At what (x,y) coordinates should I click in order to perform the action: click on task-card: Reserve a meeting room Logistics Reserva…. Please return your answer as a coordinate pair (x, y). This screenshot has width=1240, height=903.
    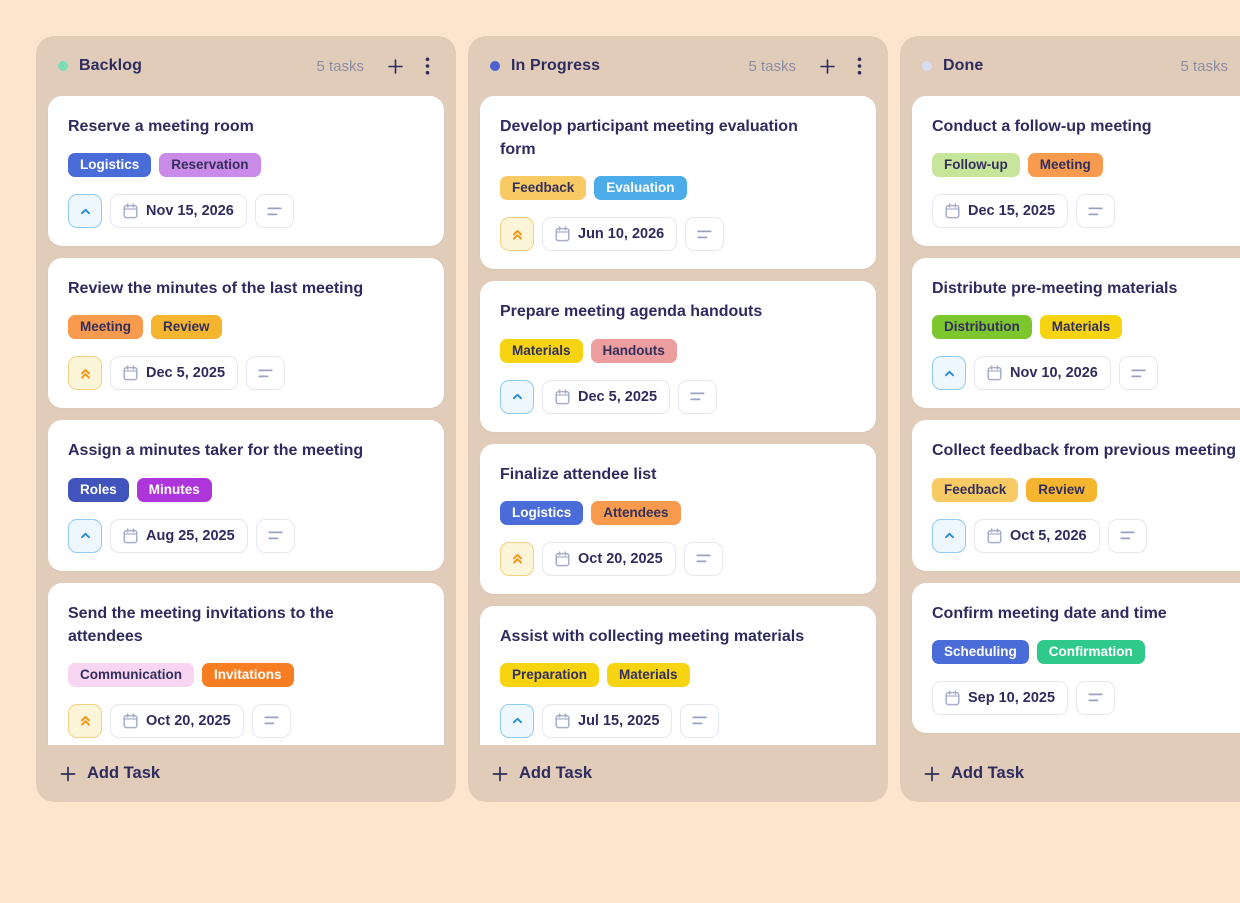
    Looking at the image, I should click on (246, 171).